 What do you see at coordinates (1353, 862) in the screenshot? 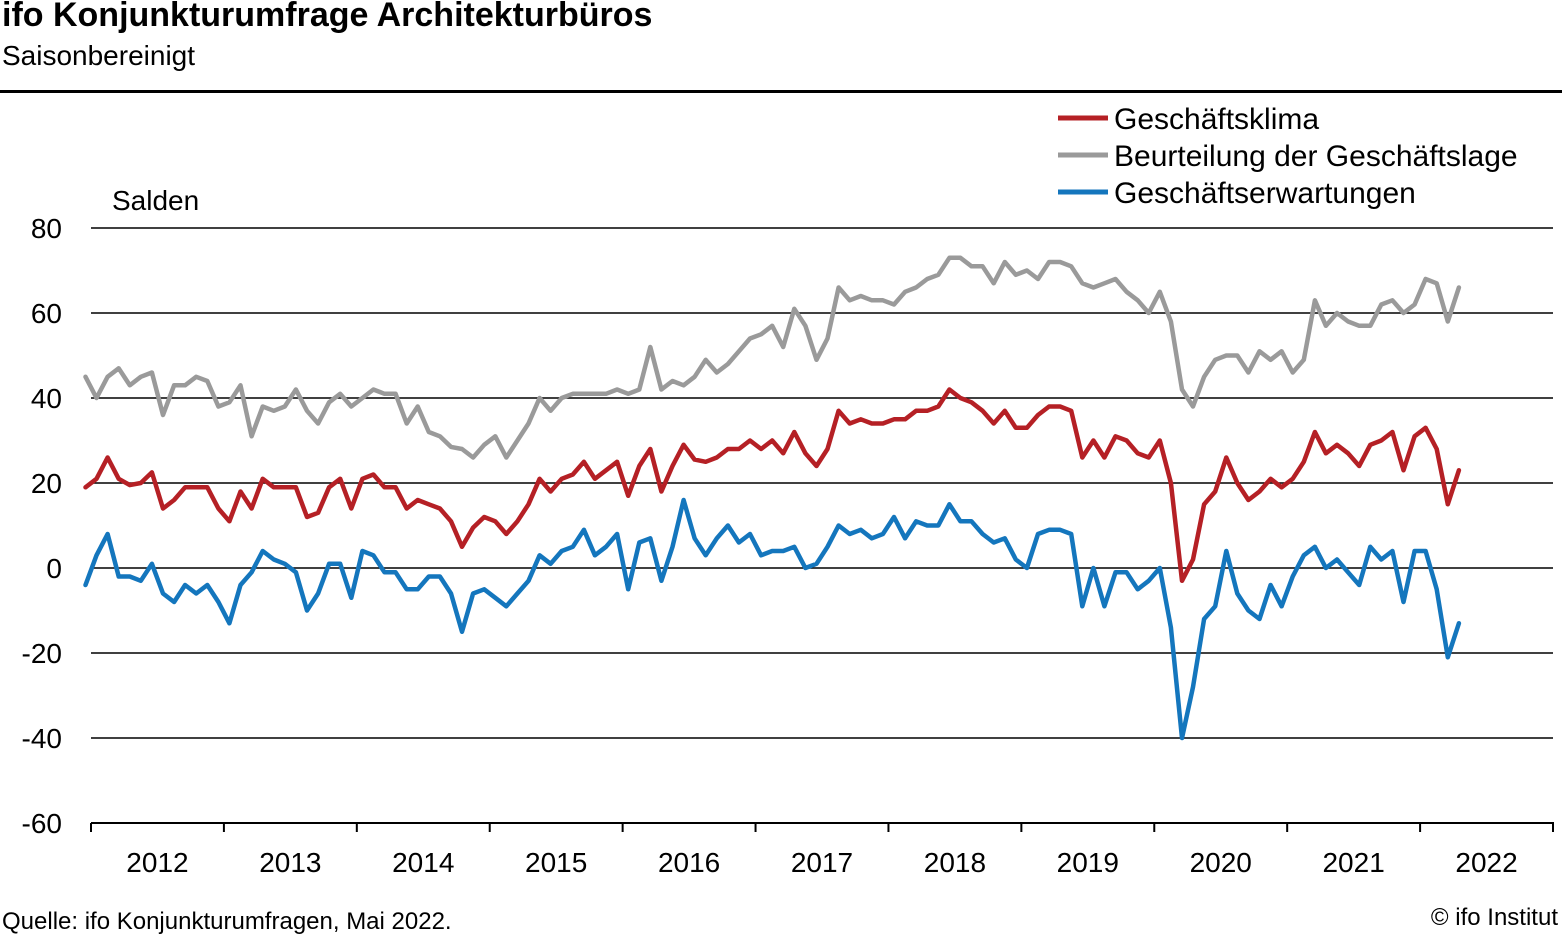
I see `x-tick-label: 2021` at bounding box center [1353, 862].